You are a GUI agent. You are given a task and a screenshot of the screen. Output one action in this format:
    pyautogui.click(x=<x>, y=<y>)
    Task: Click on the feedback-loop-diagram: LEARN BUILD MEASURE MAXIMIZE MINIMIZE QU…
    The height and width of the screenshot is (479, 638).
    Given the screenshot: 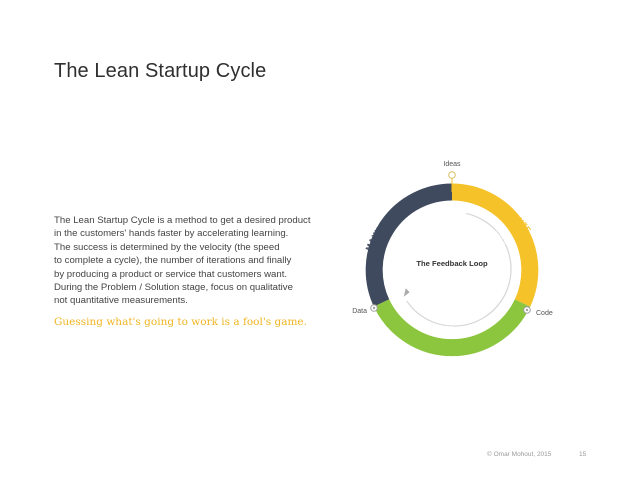 What is the action you would take?
    pyautogui.click(x=452, y=259)
    